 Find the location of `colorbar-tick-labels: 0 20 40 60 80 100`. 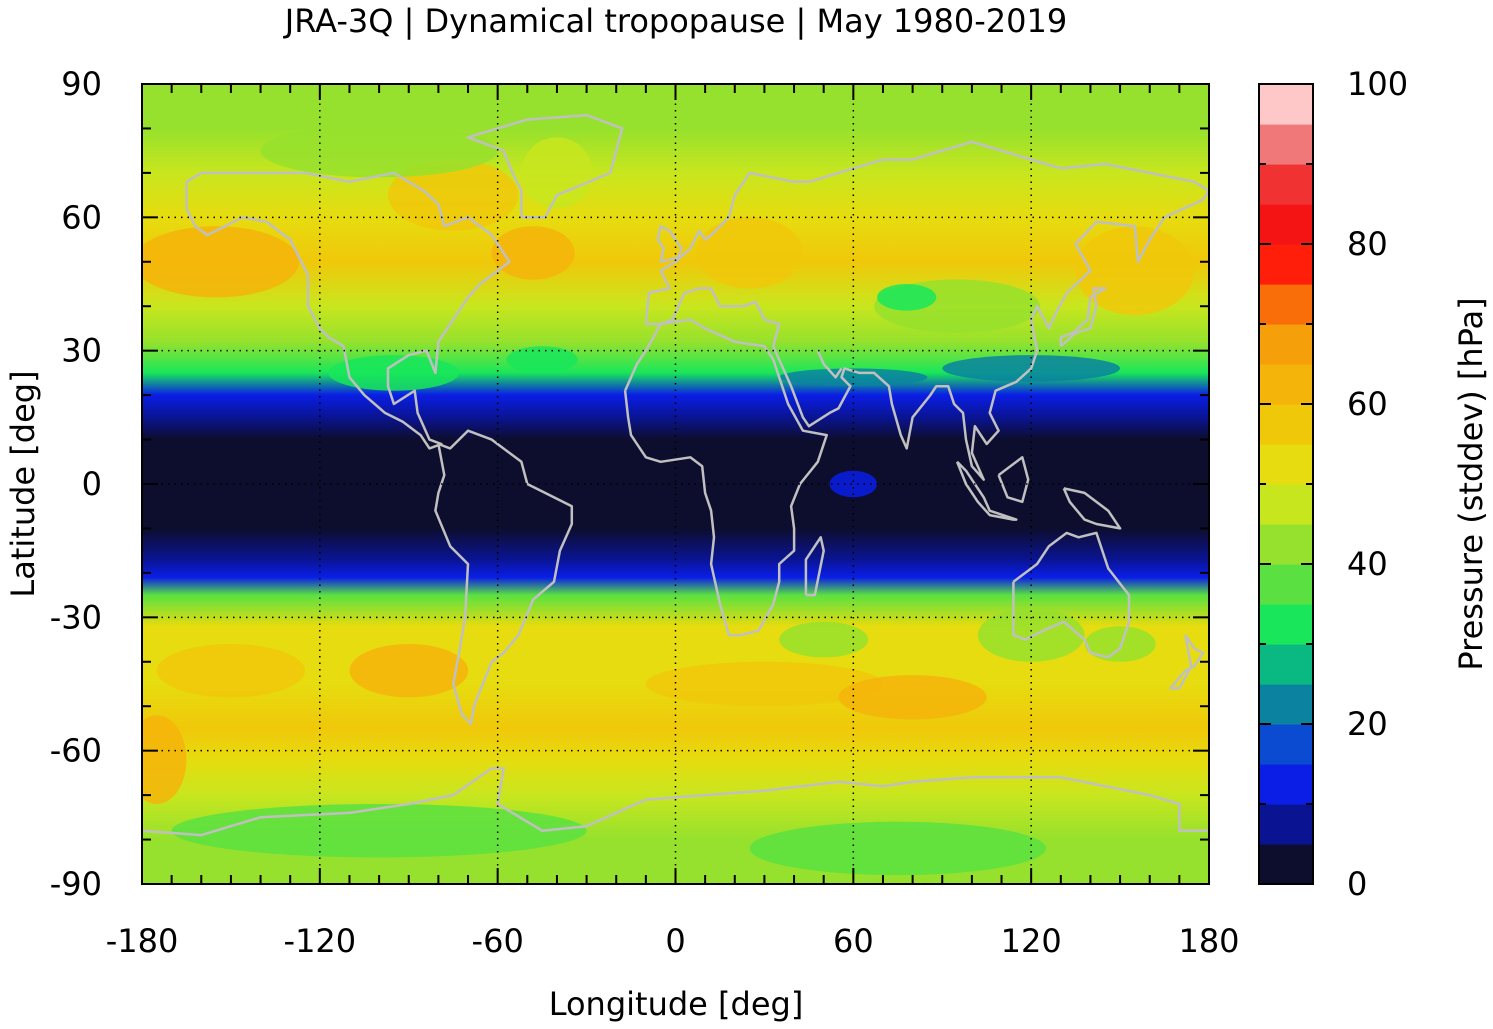

colorbar-tick-labels: 0 20 40 60 80 100 is located at coordinates (1377, 484).